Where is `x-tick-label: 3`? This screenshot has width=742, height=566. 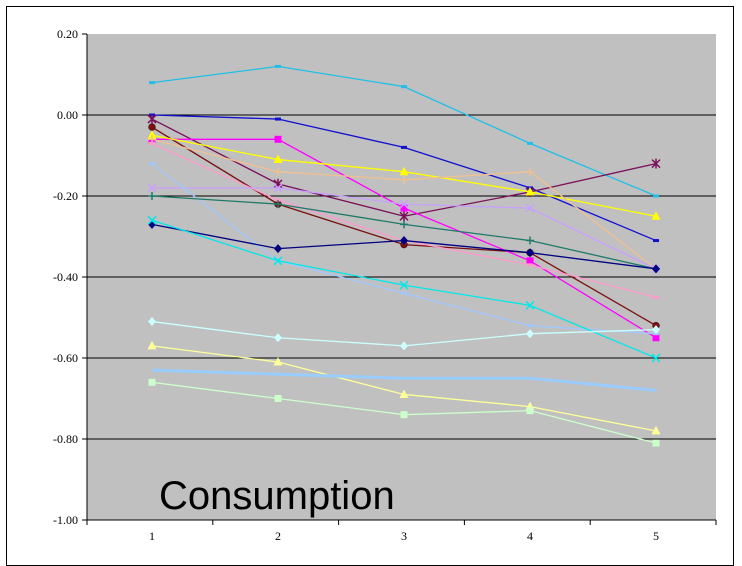 x-tick-label: 3 is located at coordinates (404, 536).